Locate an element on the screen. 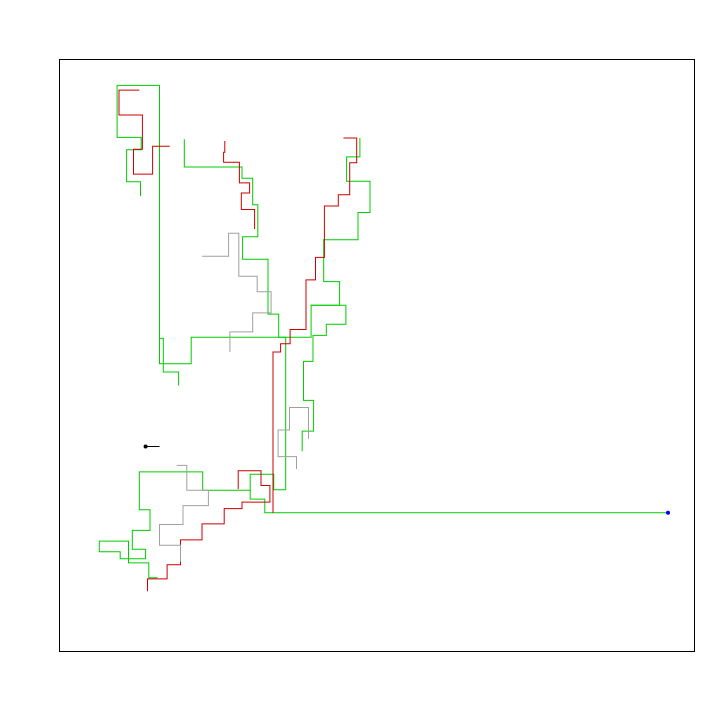 Image resolution: width=725 pixels, height=725 pixels. trace-grey-walk-a is located at coordinates (237, 292).